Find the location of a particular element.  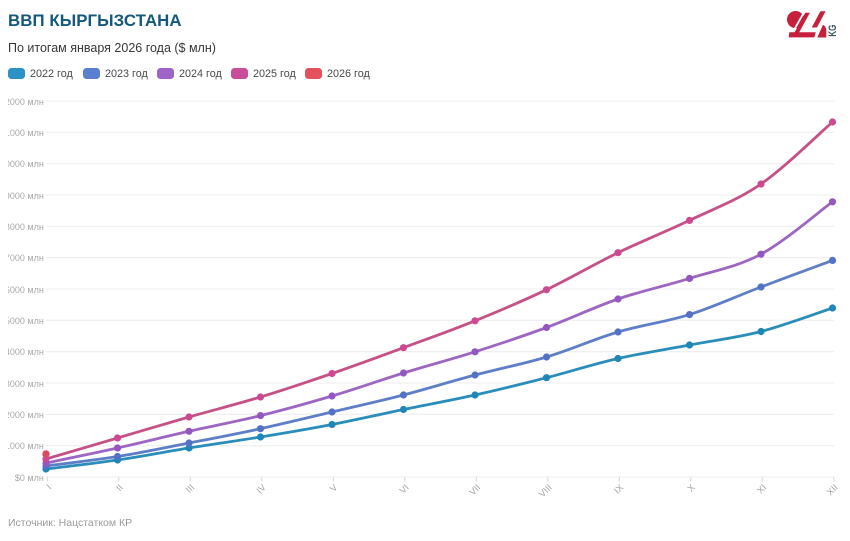

svg-text: KG is located at coordinates (833, 31).